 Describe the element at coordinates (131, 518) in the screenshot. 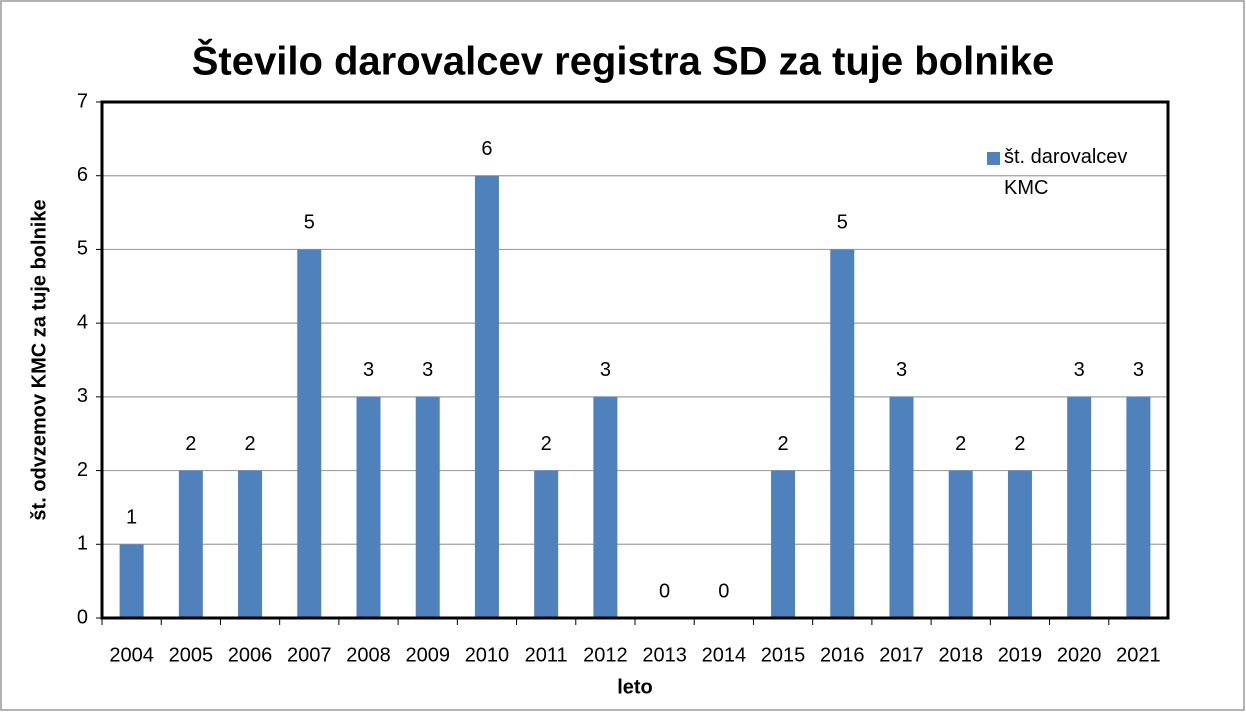

I see `data-label: 1` at that location.